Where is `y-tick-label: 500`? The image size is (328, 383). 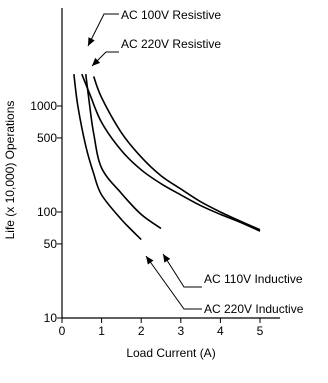 y-tick-label: 500 is located at coordinates (47, 138).